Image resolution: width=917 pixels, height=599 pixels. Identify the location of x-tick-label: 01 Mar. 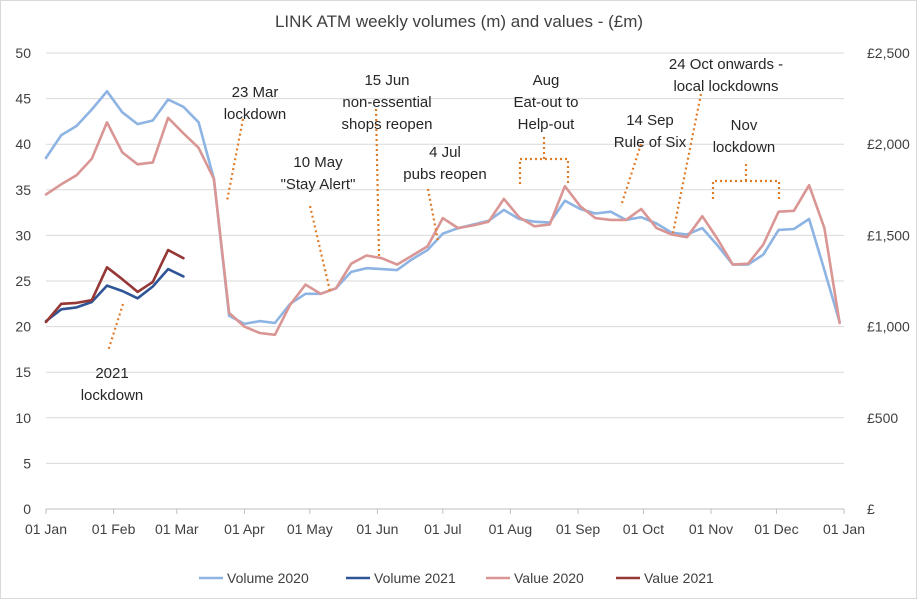
(177, 529).